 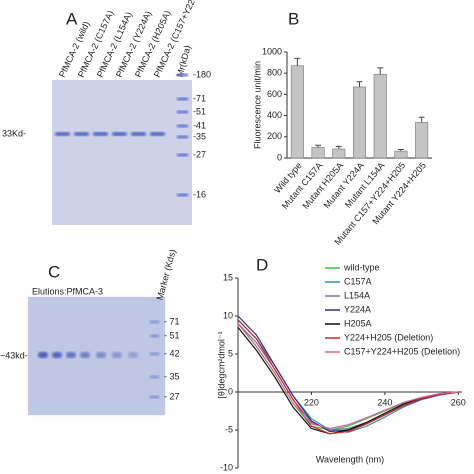 What do you see at coordinates (226, 467) in the screenshot?
I see `y-tick-label: -10` at bounding box center [226, 467].